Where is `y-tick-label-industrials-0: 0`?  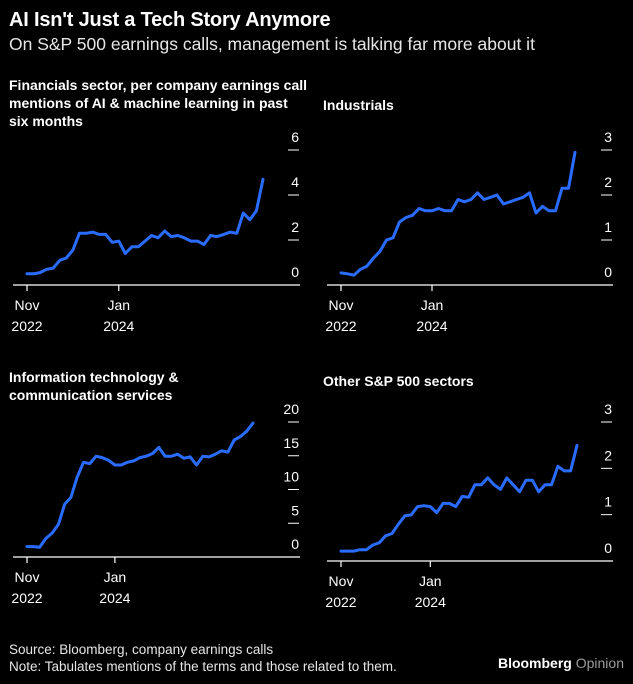
y-tick-label-industrials-0: 0 is located at coordinates (608, 272).